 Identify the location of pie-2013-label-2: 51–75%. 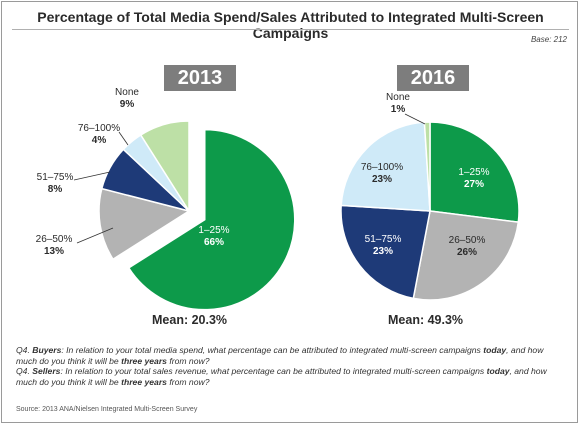
(55, 177).